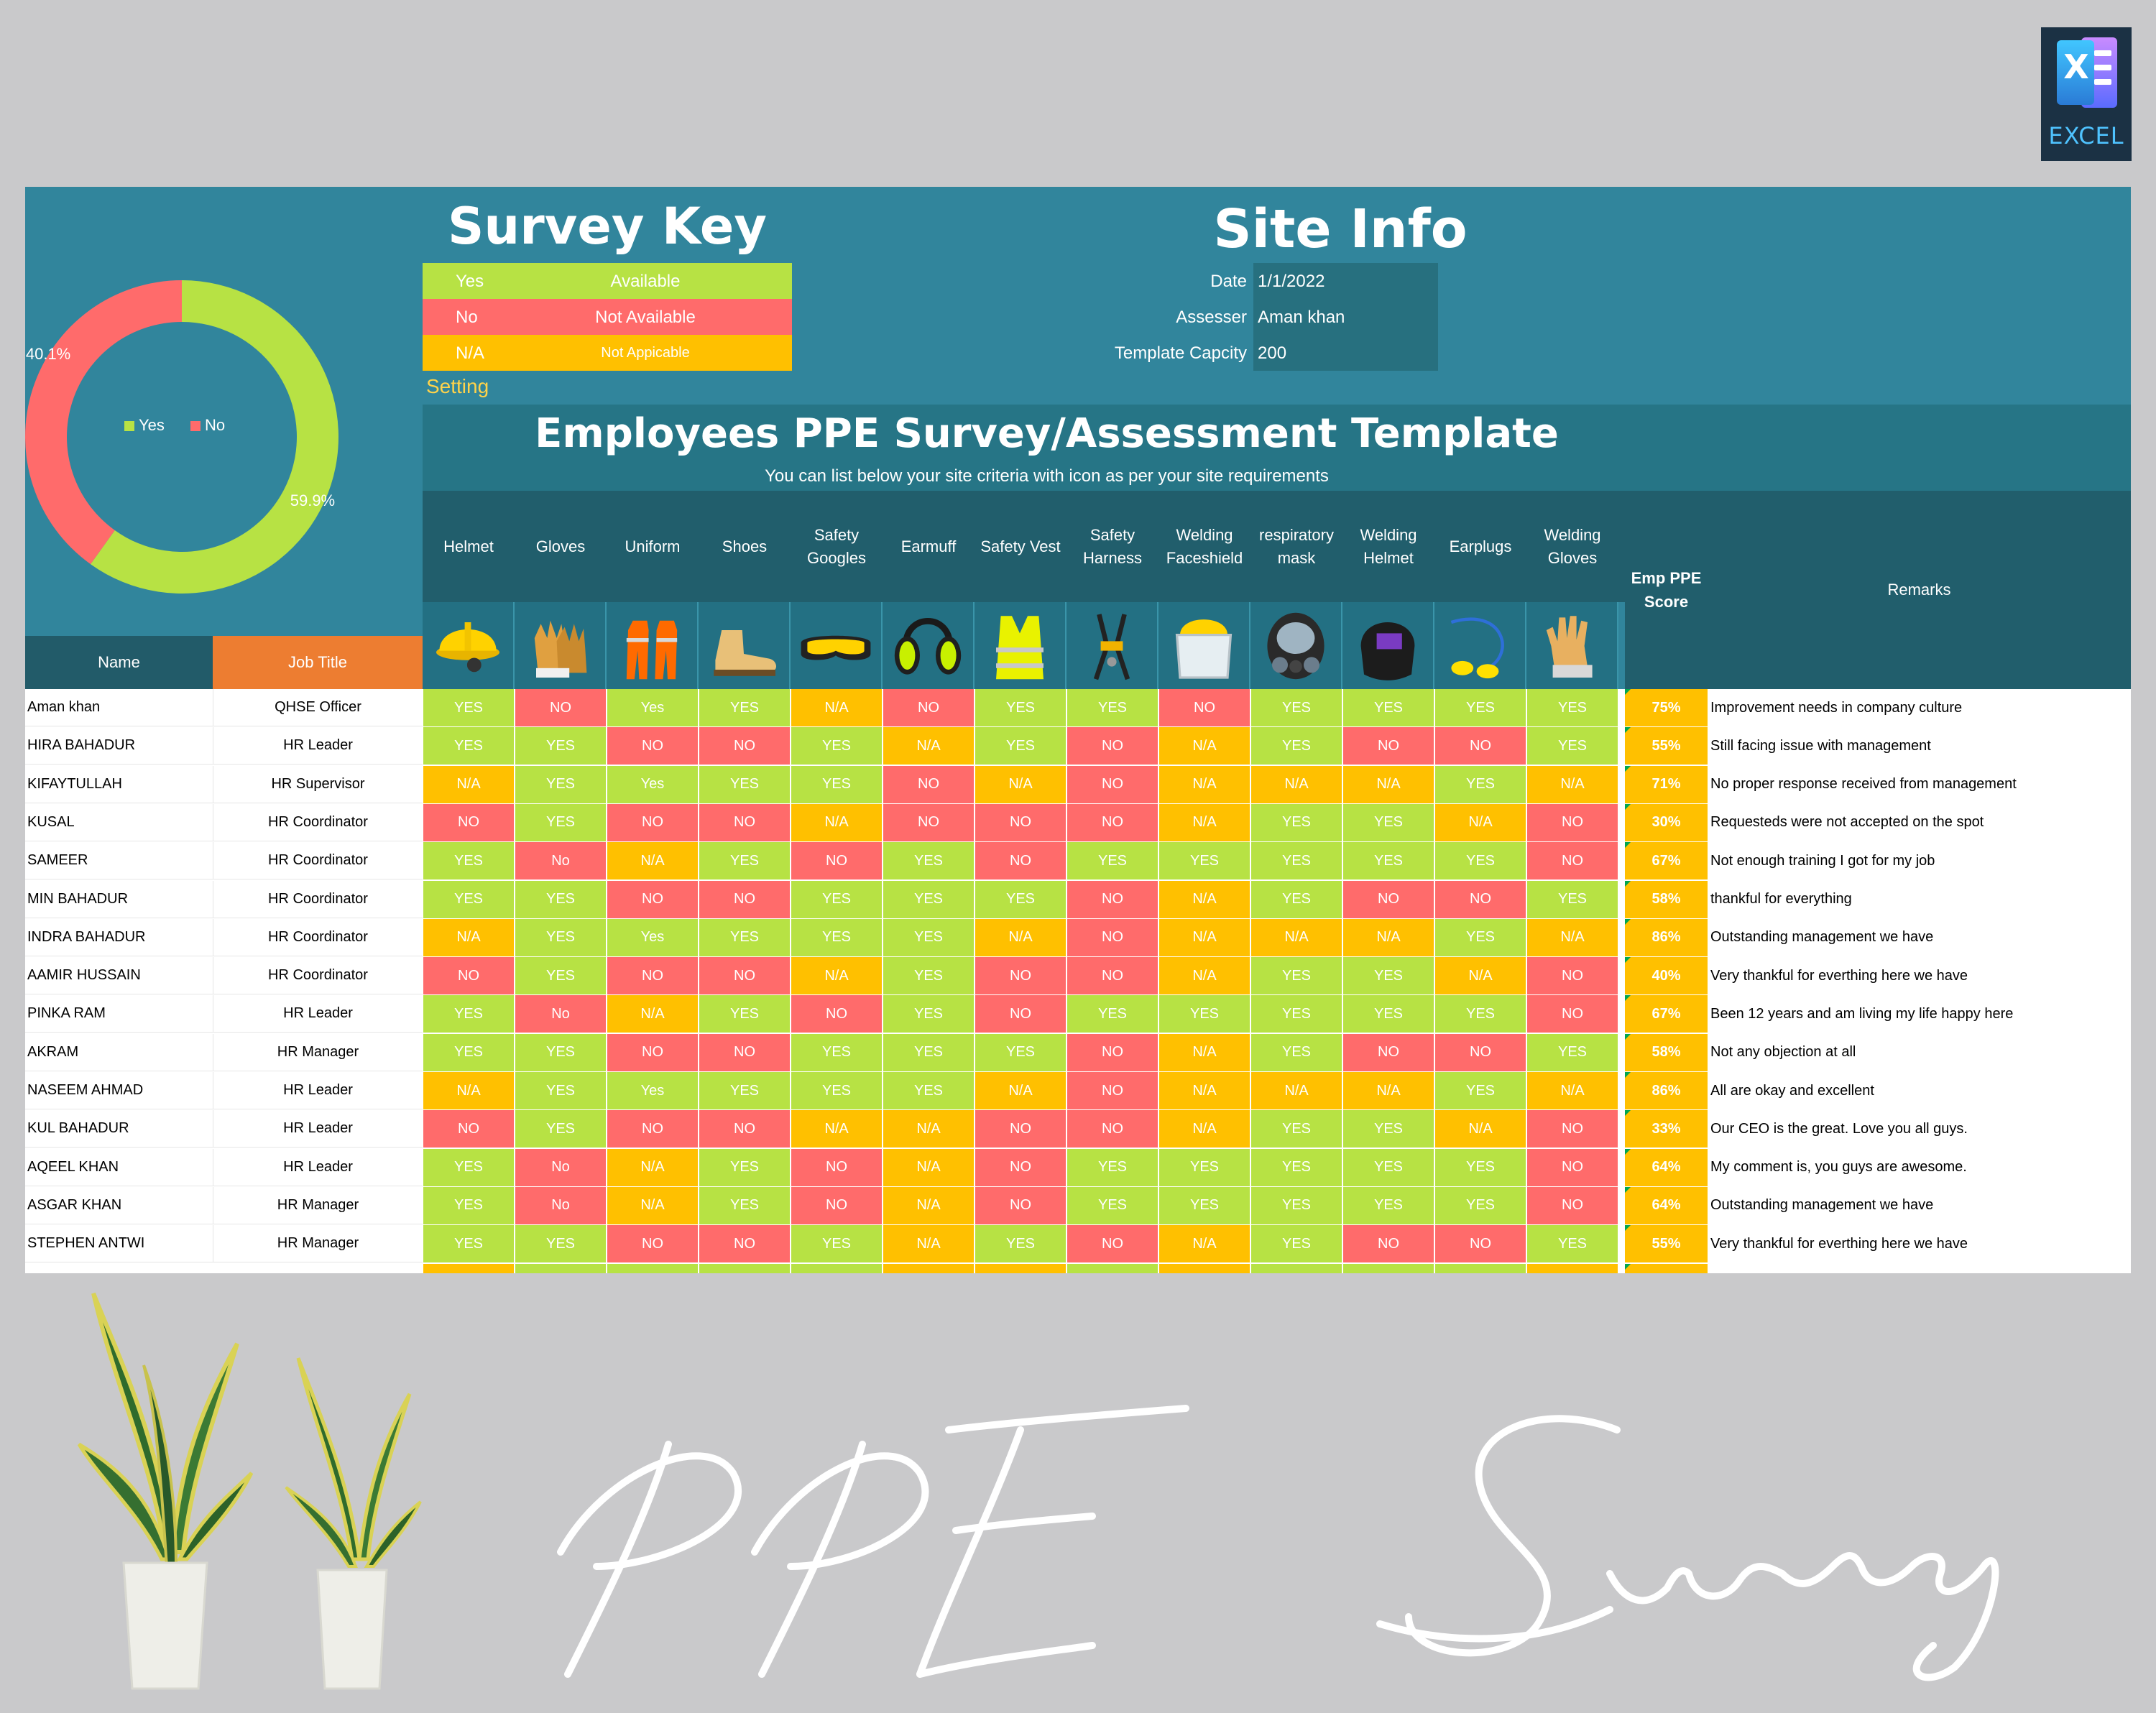 The image size is (2156, 1713). I want to click on employee-name: SAMEER, so click(119, 861).